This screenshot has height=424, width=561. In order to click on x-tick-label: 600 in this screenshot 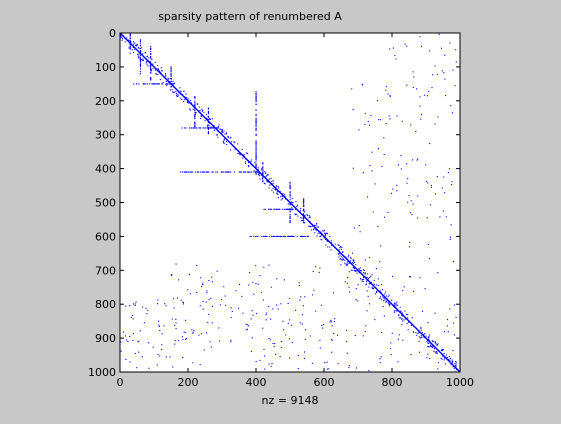, I will do `click(324, 382)`.